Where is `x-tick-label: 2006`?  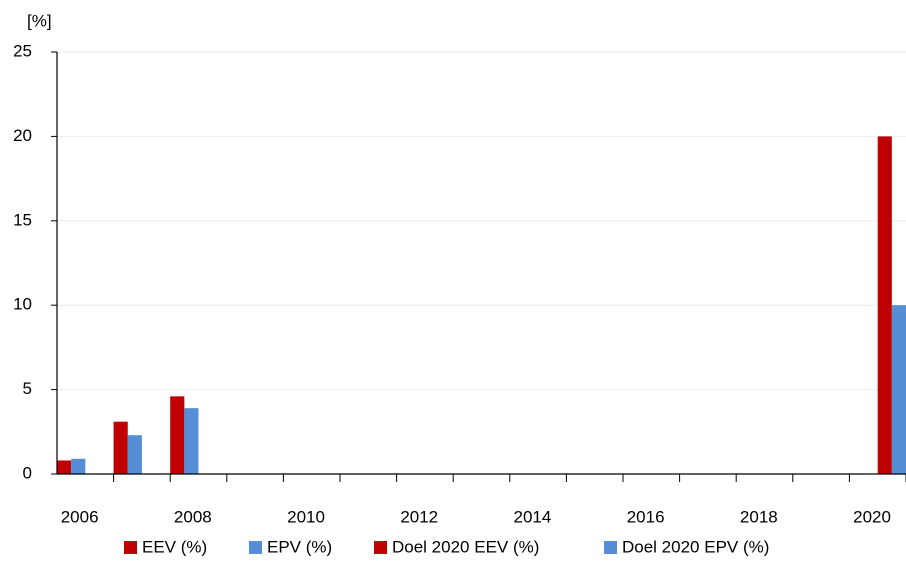
x-tick-label: 2006 is located at coordinates (80, 516).